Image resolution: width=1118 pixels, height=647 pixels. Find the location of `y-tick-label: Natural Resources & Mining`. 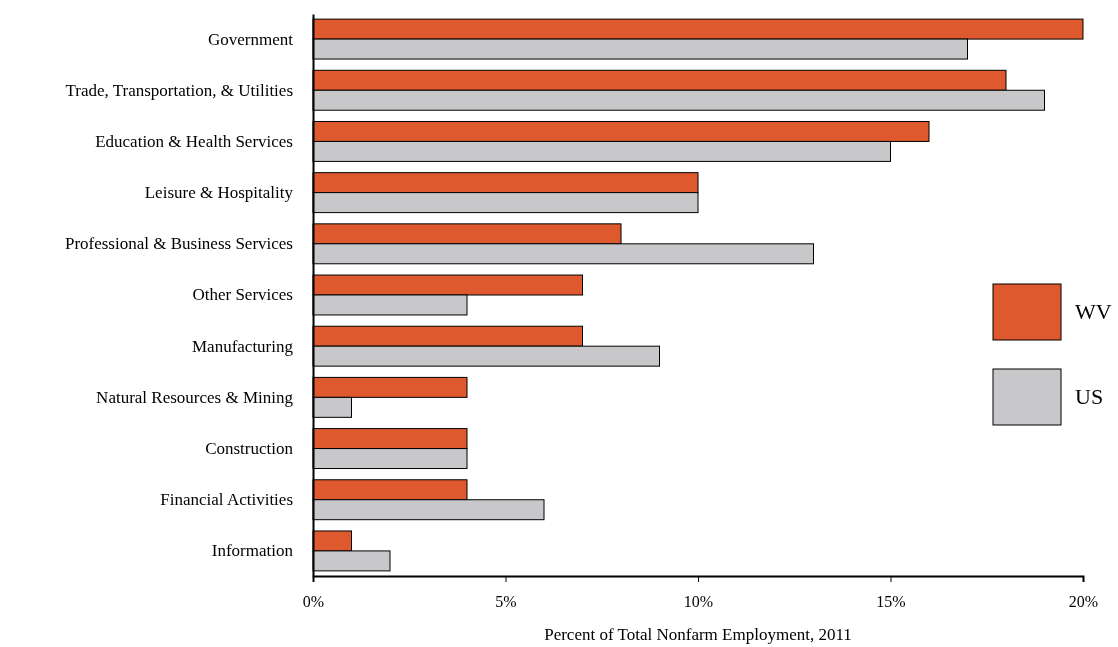

y-tick-label: Natural Resources & Mining is located at coordinates (195, 397).